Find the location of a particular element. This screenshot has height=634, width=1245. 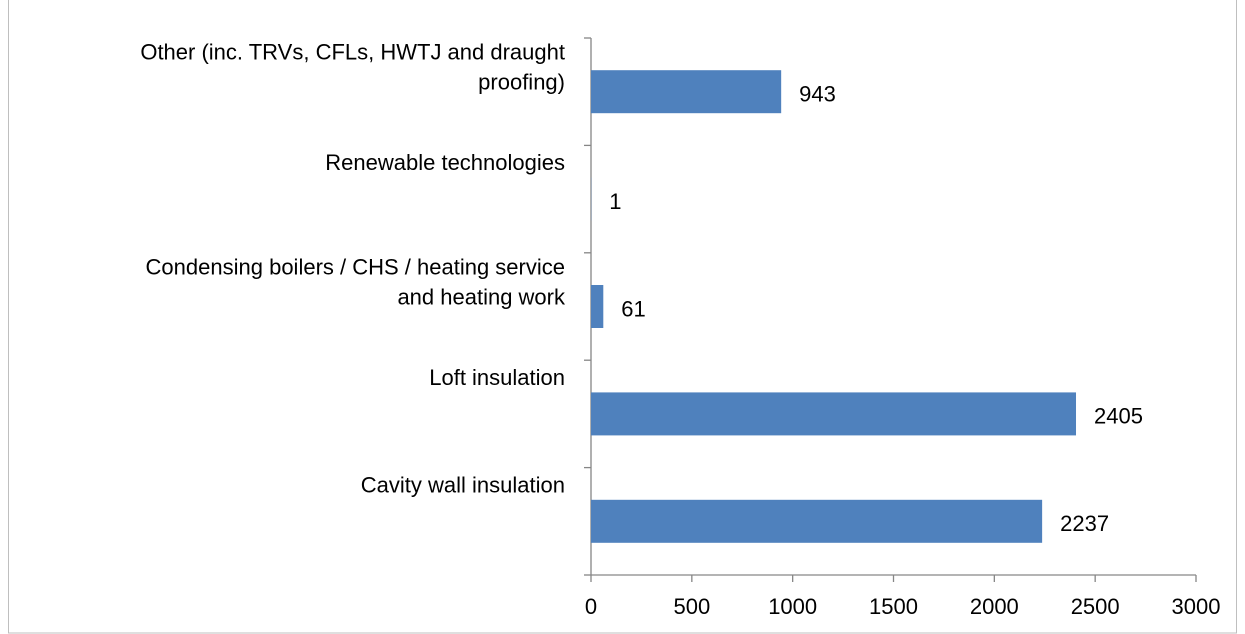

x-tick-label: 1000 is located at coordinates (792, 606).